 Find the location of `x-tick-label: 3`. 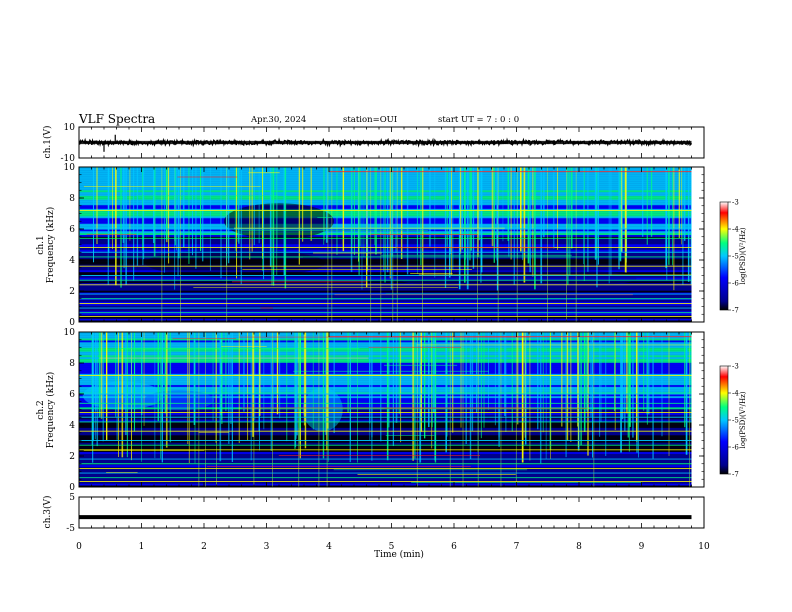

x-tick-label: 3 is located at coordinates (267, 547).